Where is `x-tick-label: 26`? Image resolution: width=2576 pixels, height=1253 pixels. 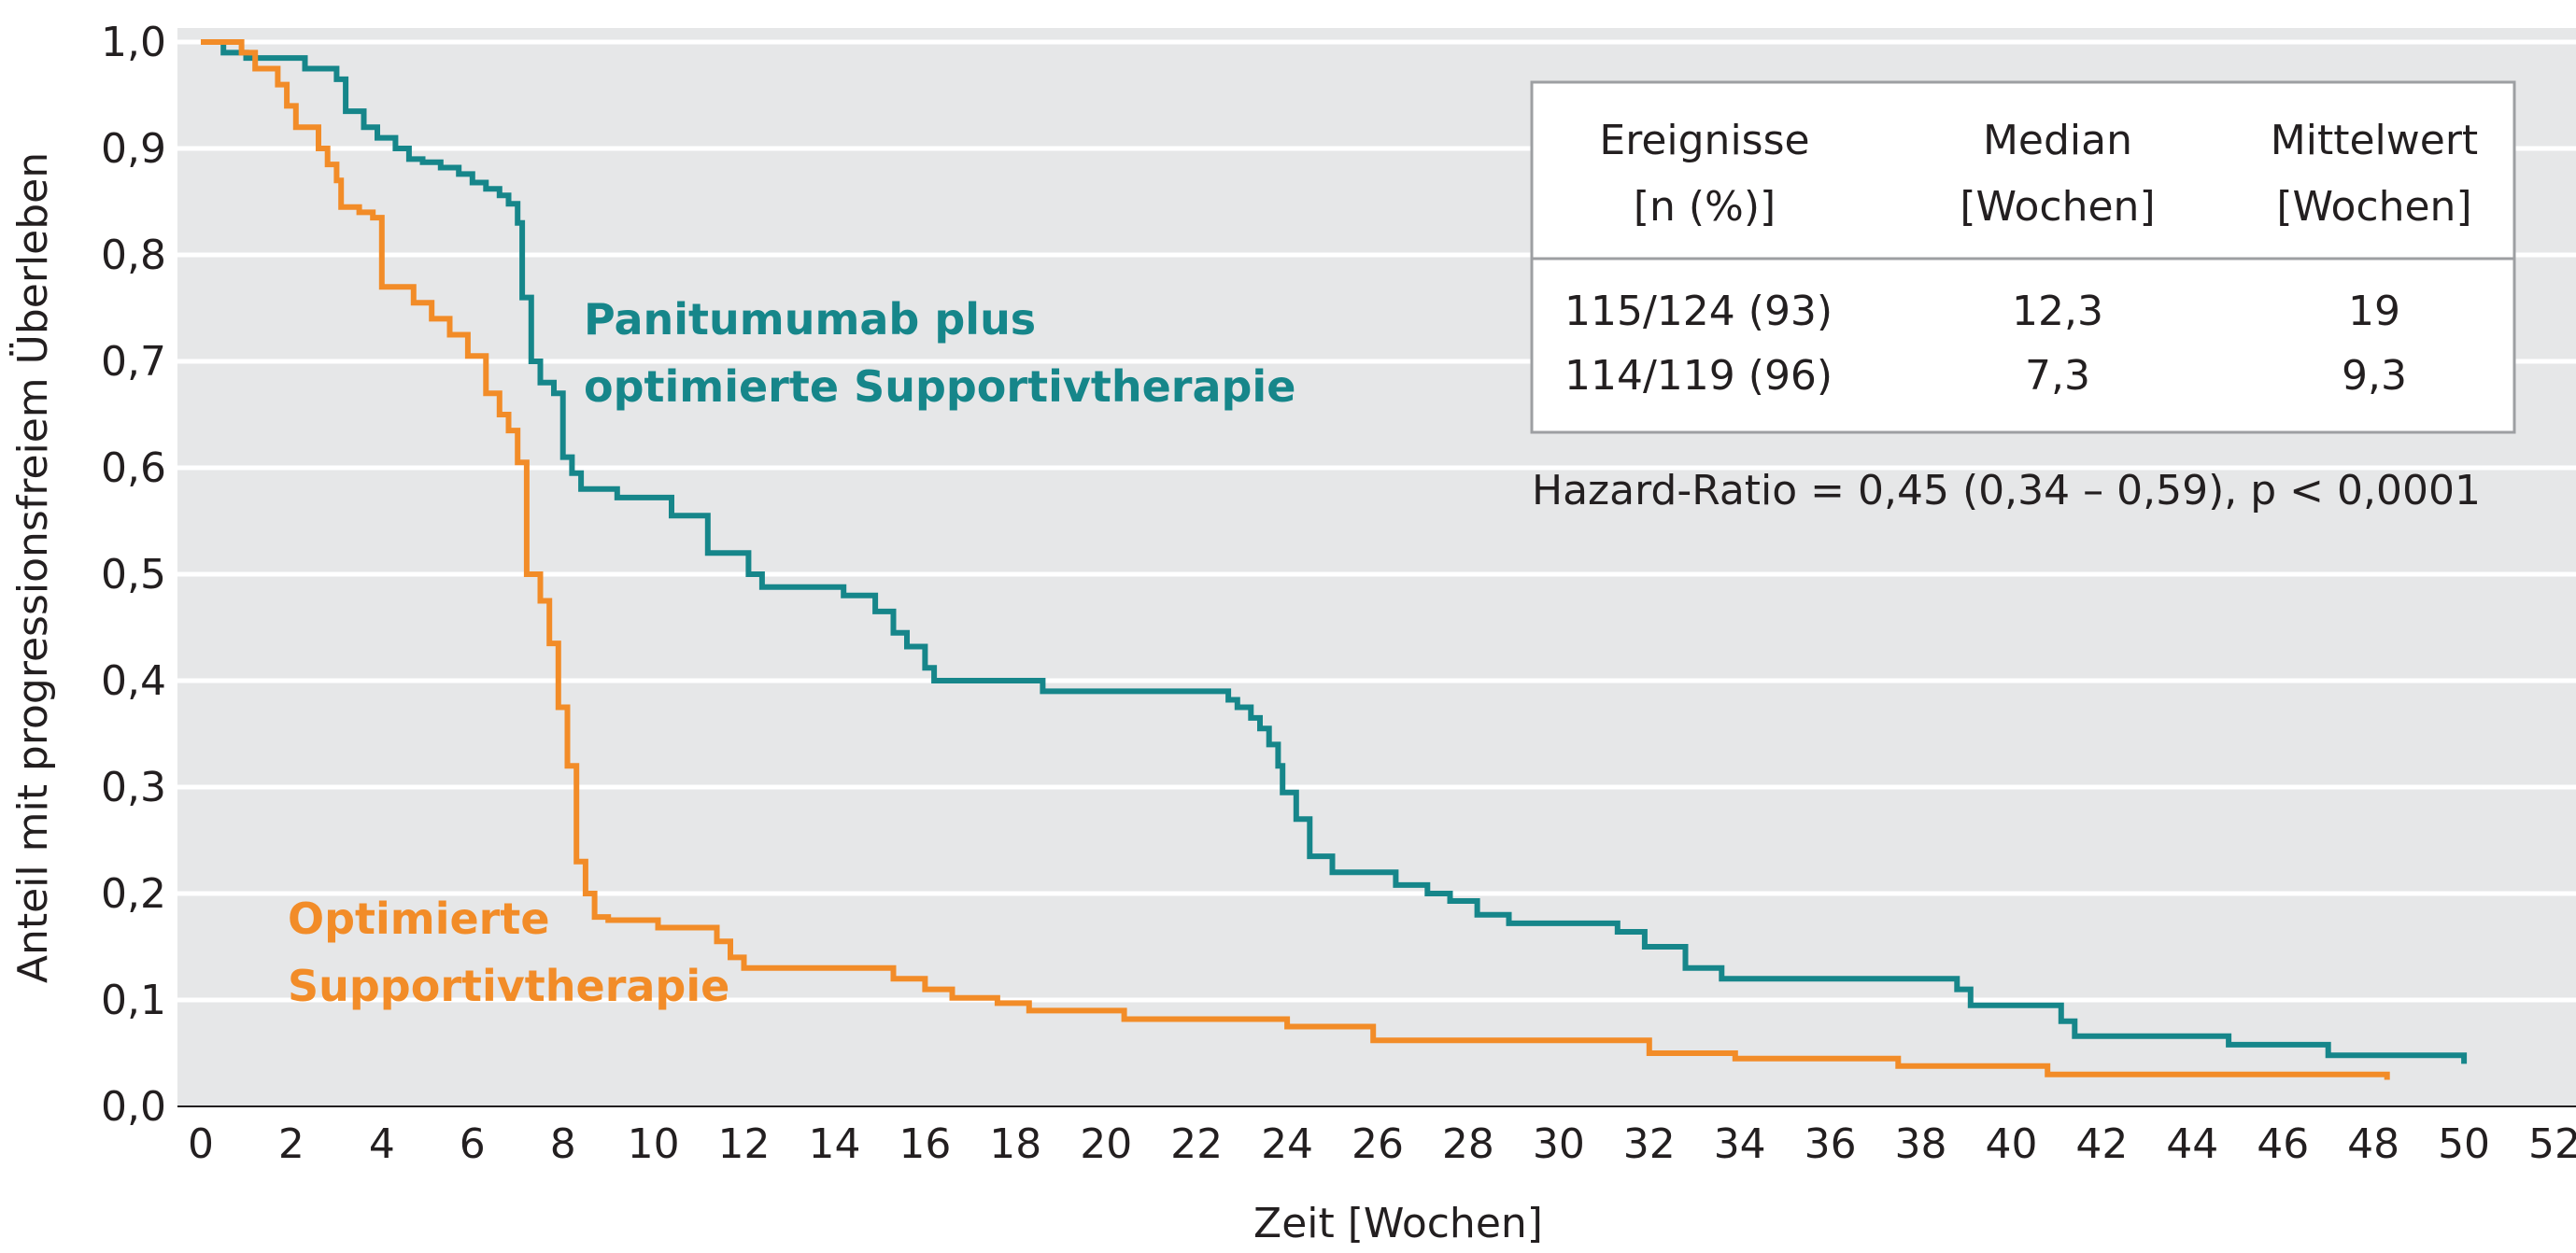
x-tick-label: 26 is located at coordinates (1378, 1144).